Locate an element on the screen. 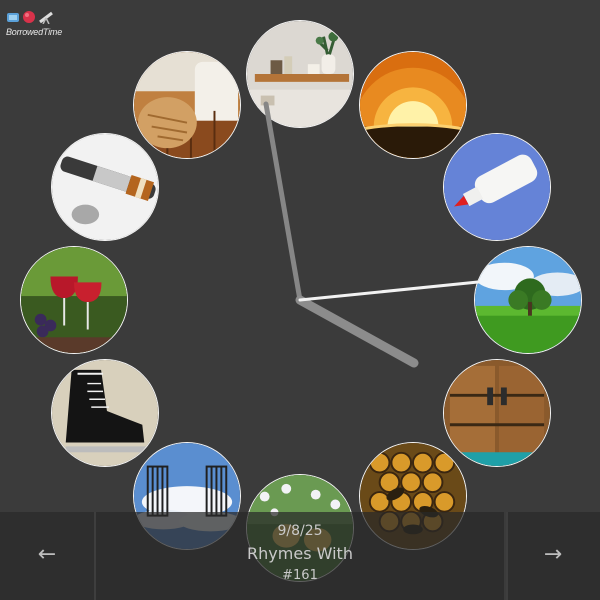  puzzle-caption: 9/8/25 Rhymes With #161 is located at coordinates (300, 553).